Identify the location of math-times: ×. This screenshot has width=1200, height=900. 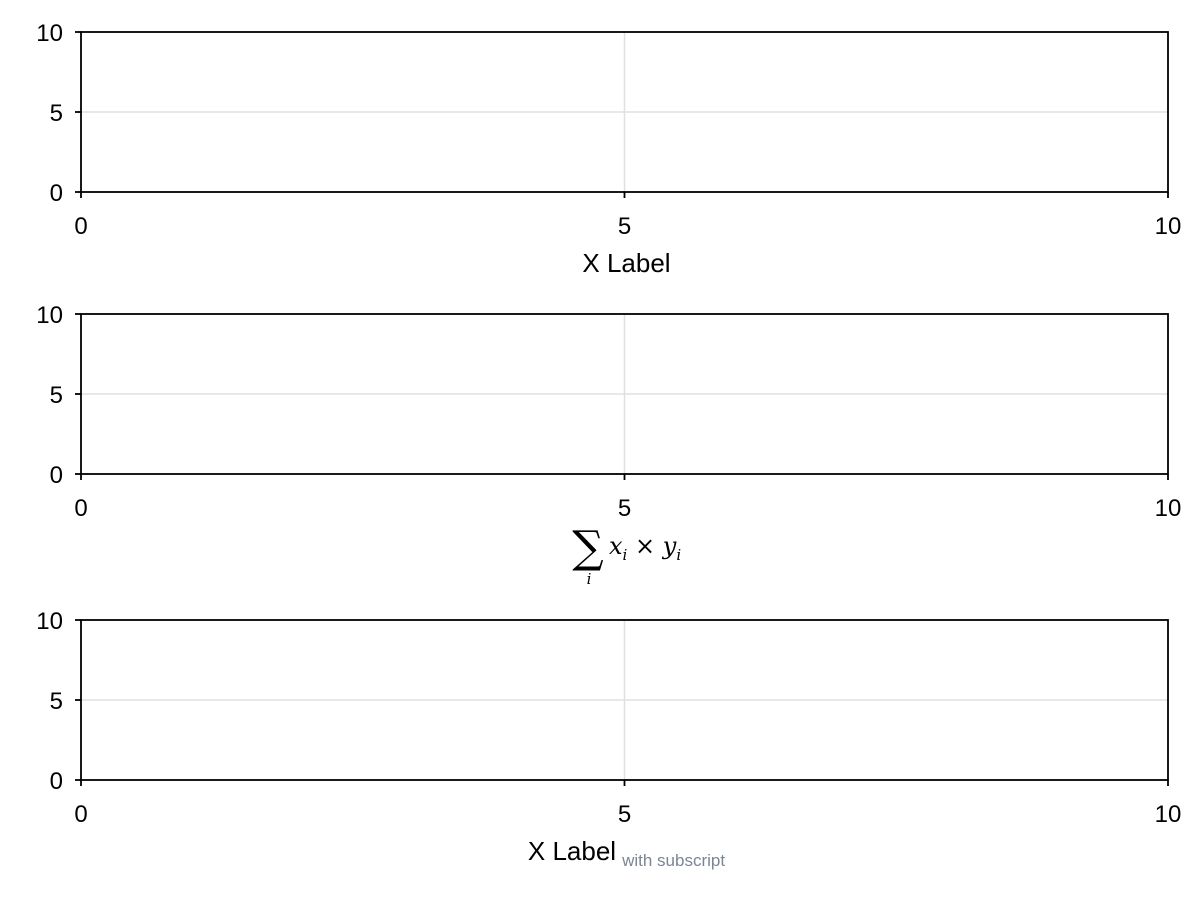
(641, 546).